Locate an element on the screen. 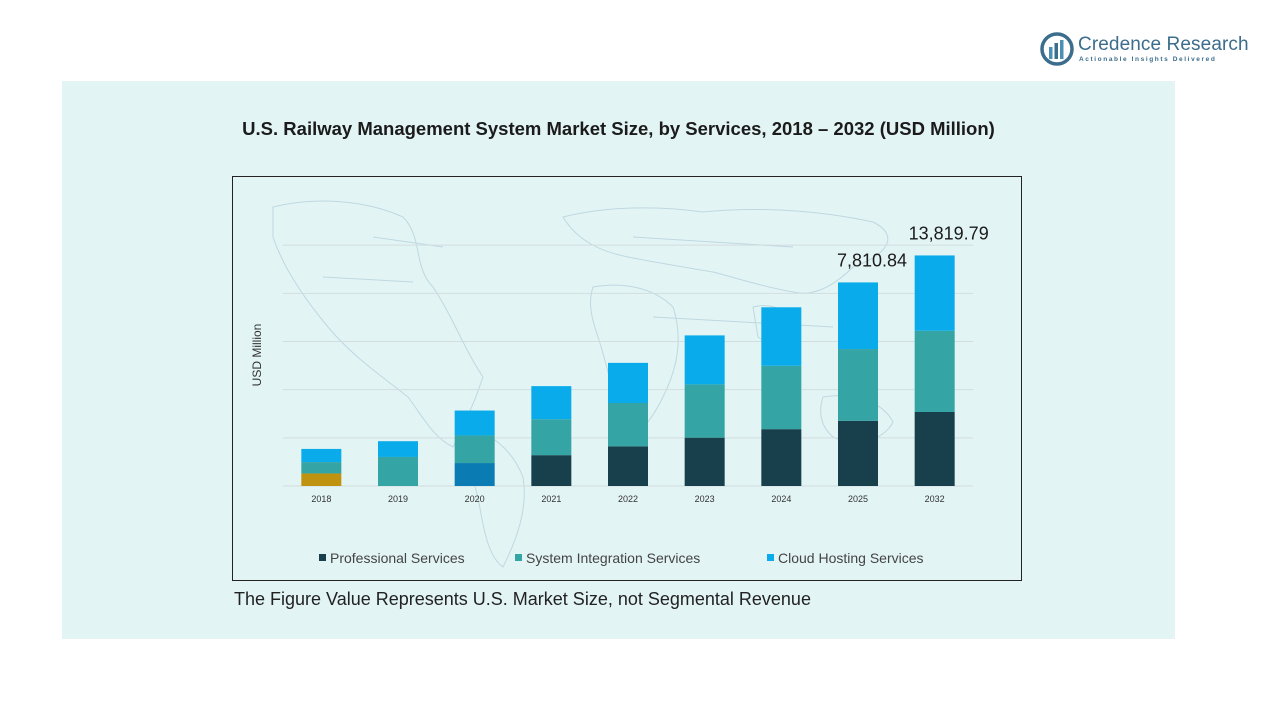  x-tick-label: 2021 is located at coordinates (551, 499).